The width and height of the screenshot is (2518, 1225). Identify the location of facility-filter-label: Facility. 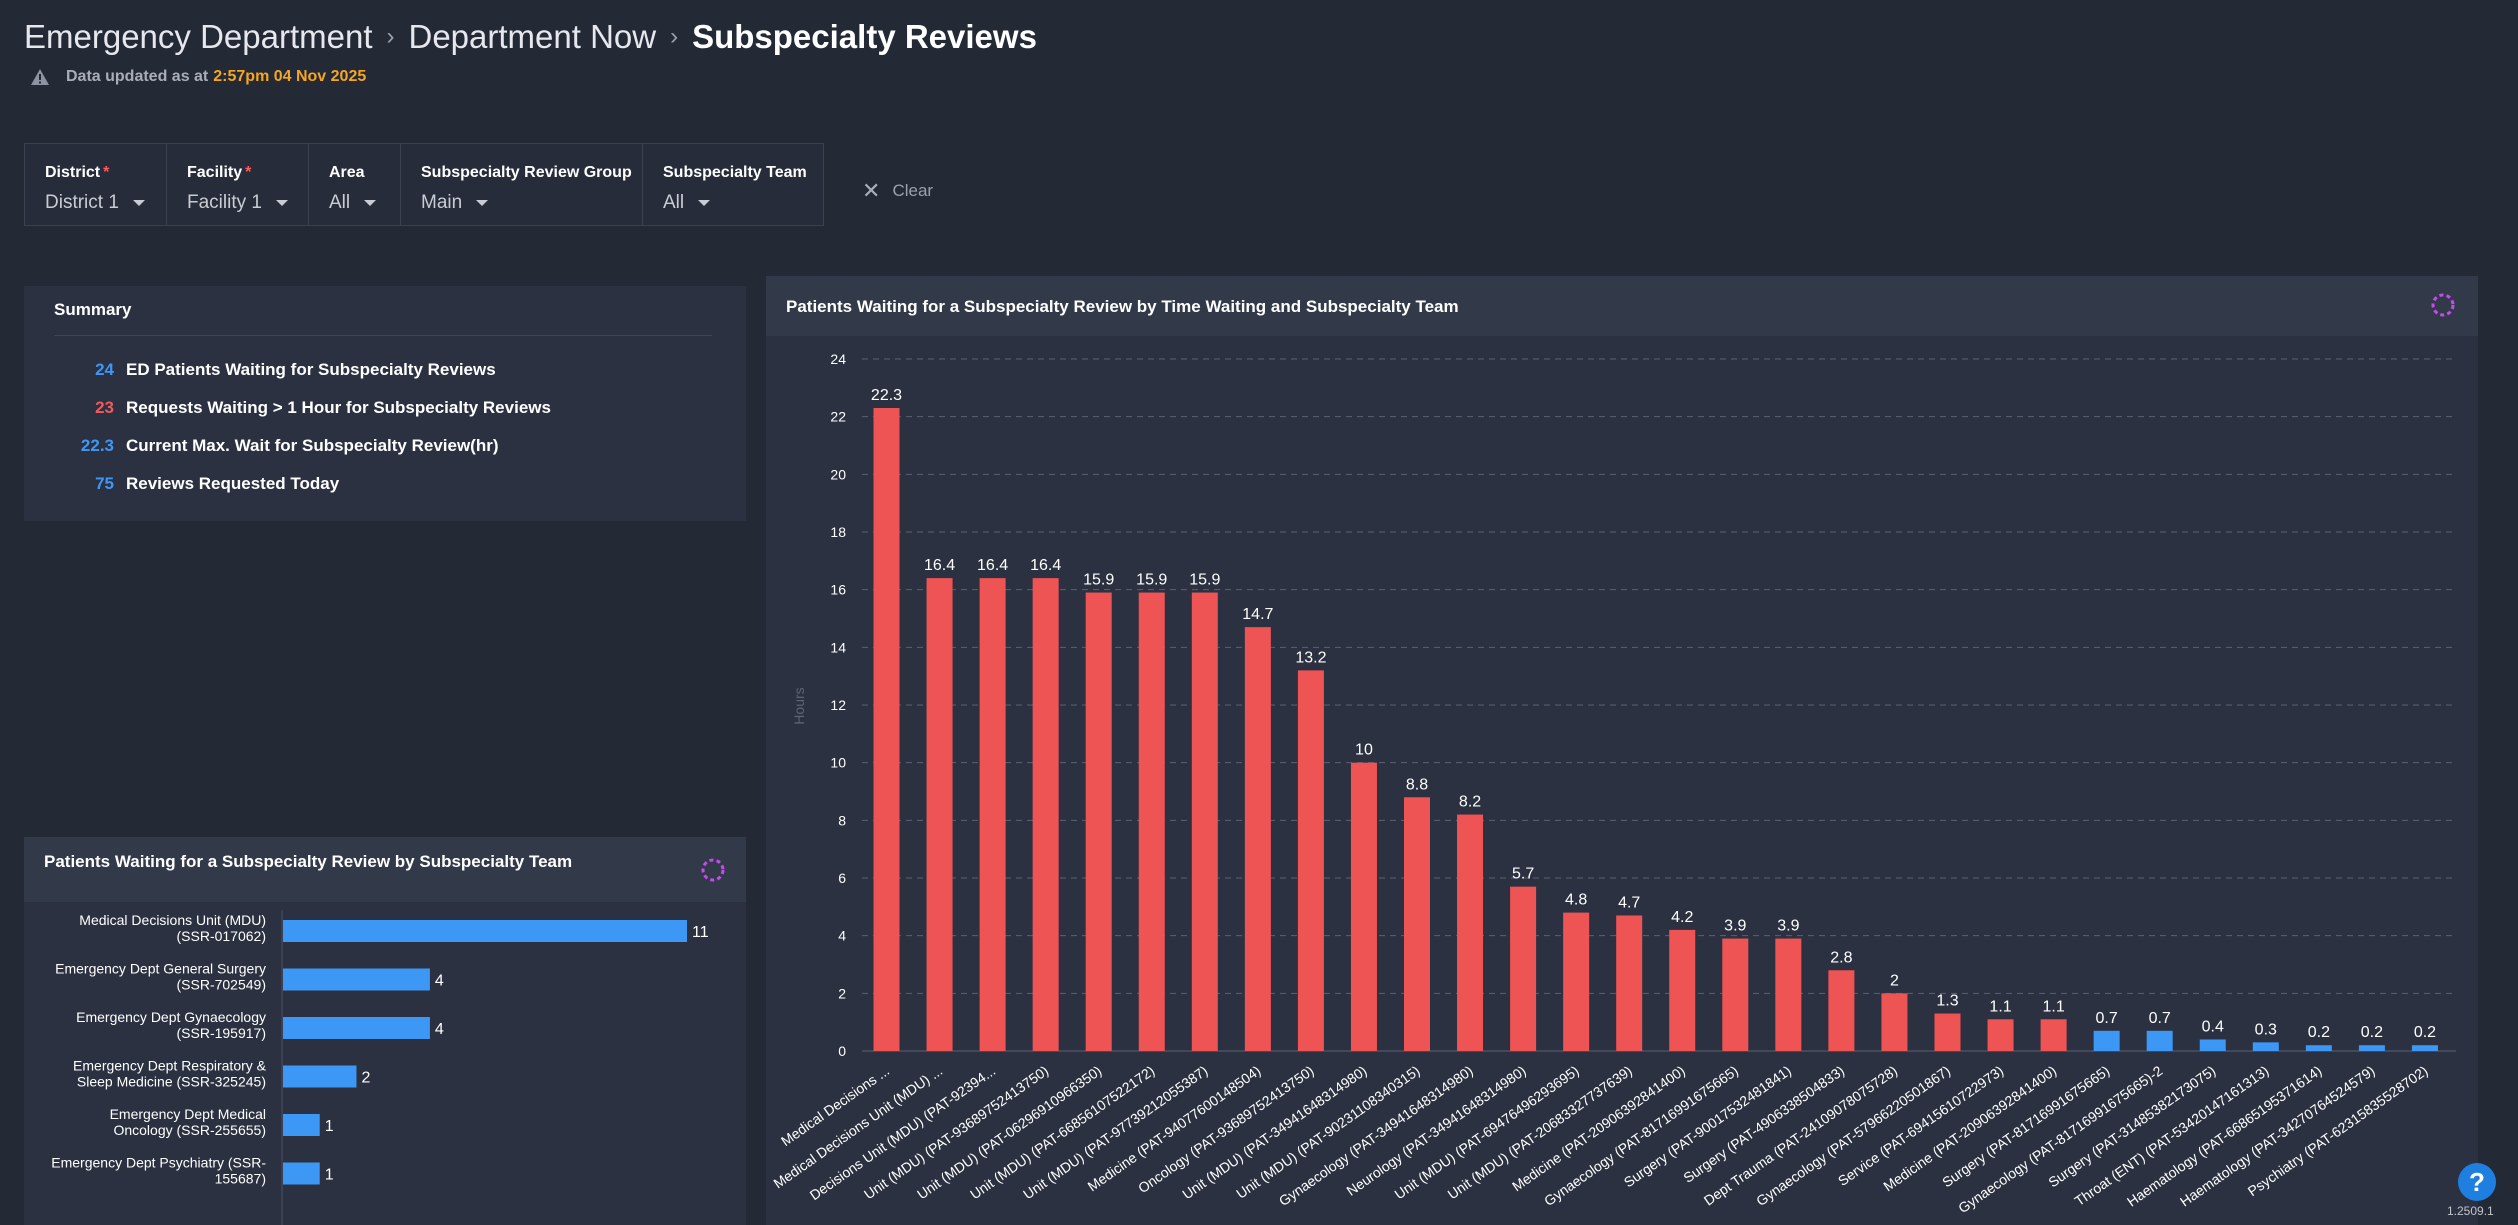
(215, 172).